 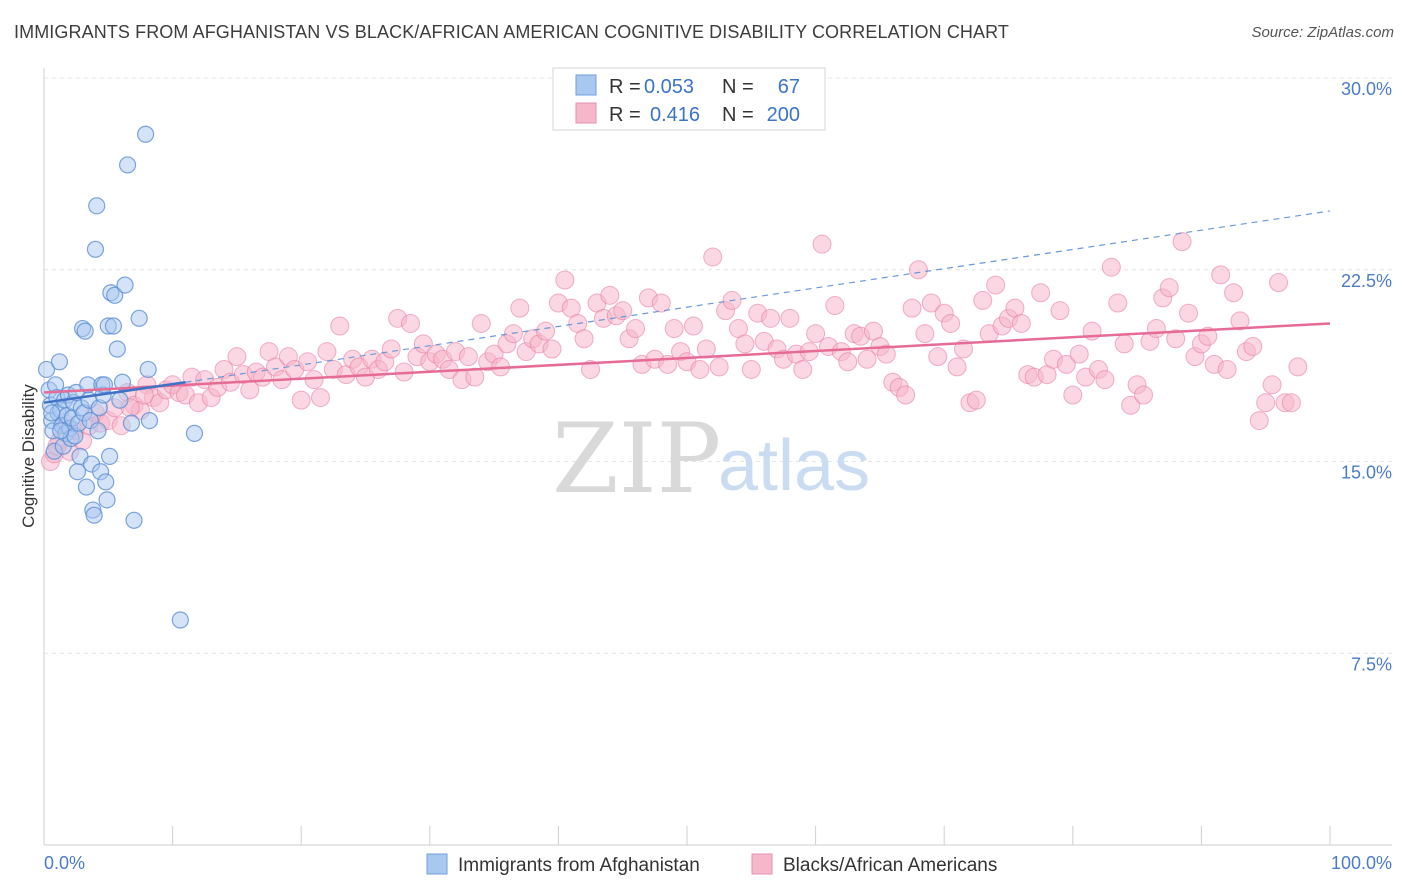 I want to click on legend-box, so click(x=689, y=99).